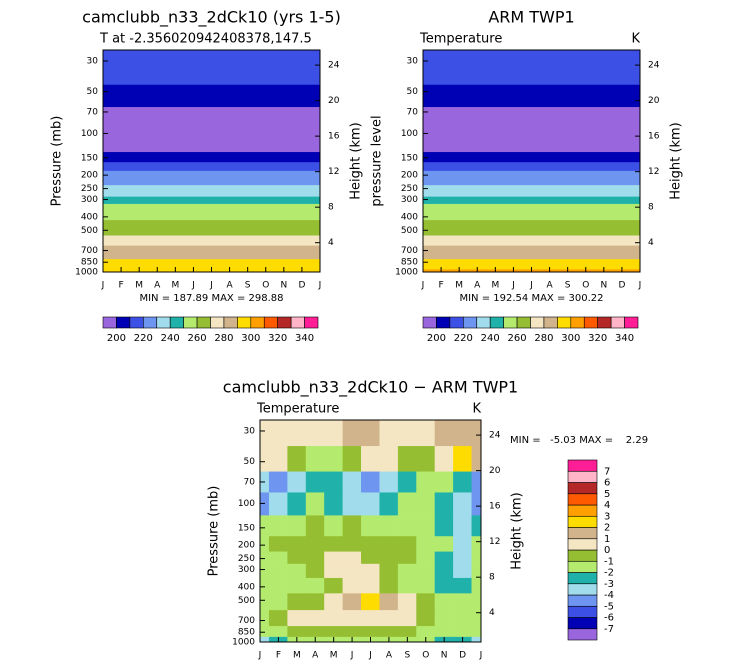 The width and height of the screenshot is (733, 665). Describe the element at coordinates (406, 273) in the screenshot. I see `y-tick-label: 1000` at that location.